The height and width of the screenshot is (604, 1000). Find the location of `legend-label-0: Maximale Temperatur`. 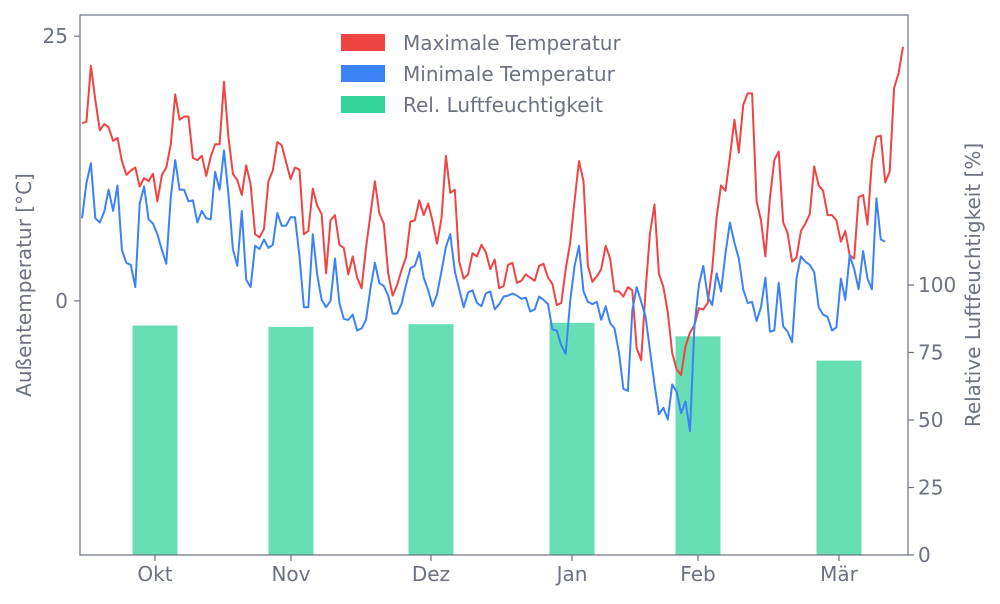

legend-label-0: Maximale Temperatur is located at coordinates (512, 43).